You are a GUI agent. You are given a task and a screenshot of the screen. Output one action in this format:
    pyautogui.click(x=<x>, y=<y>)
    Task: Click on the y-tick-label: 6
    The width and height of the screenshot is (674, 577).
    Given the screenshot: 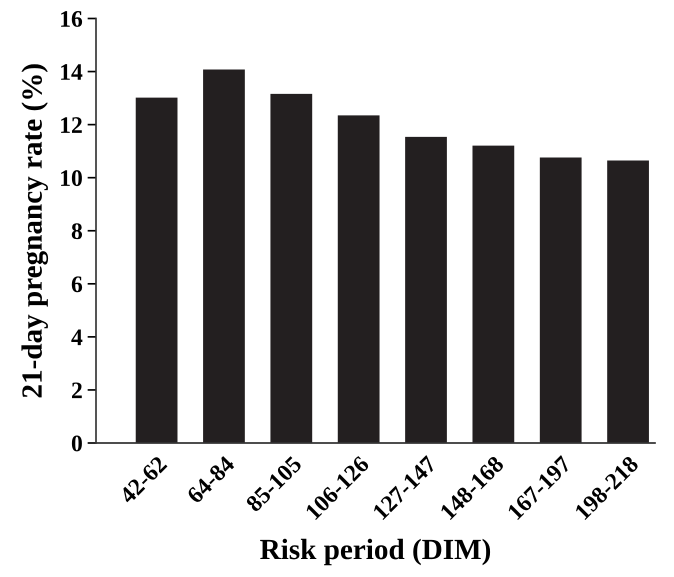 What is the action you would take?
    pyautogui.click(x=77, y=284)
    